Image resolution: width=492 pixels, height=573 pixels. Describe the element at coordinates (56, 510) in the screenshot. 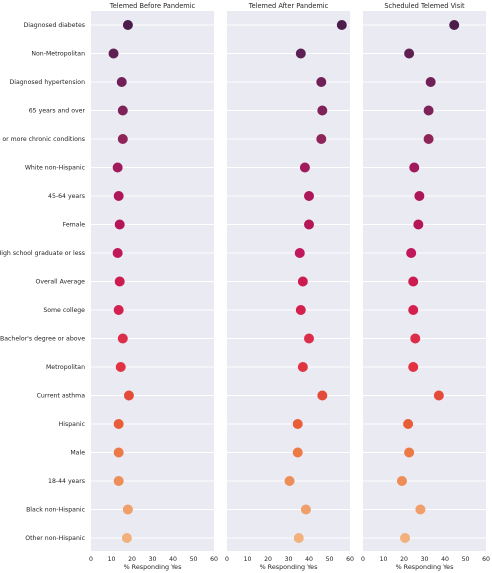

I see `category-label: Black non-Hispanic` at that location.